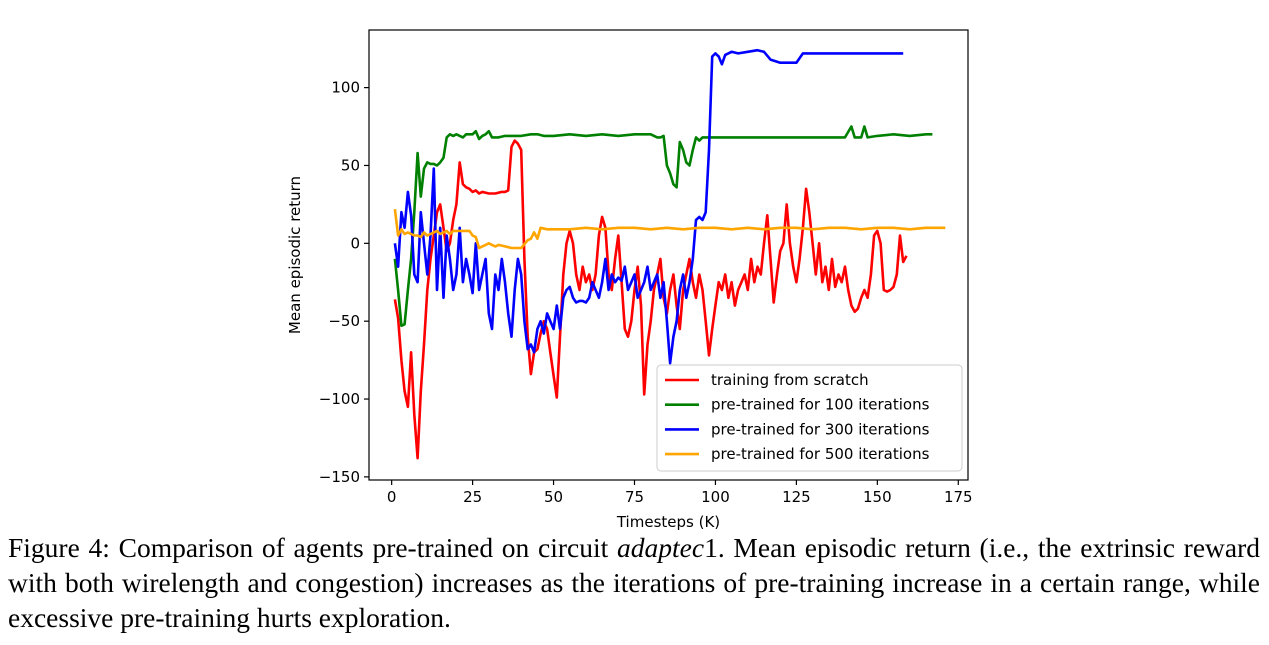 Image resolution: width=1269 pixels, height=645 pixels. I want to click on y-tick-label: −100, so click(339, 399).